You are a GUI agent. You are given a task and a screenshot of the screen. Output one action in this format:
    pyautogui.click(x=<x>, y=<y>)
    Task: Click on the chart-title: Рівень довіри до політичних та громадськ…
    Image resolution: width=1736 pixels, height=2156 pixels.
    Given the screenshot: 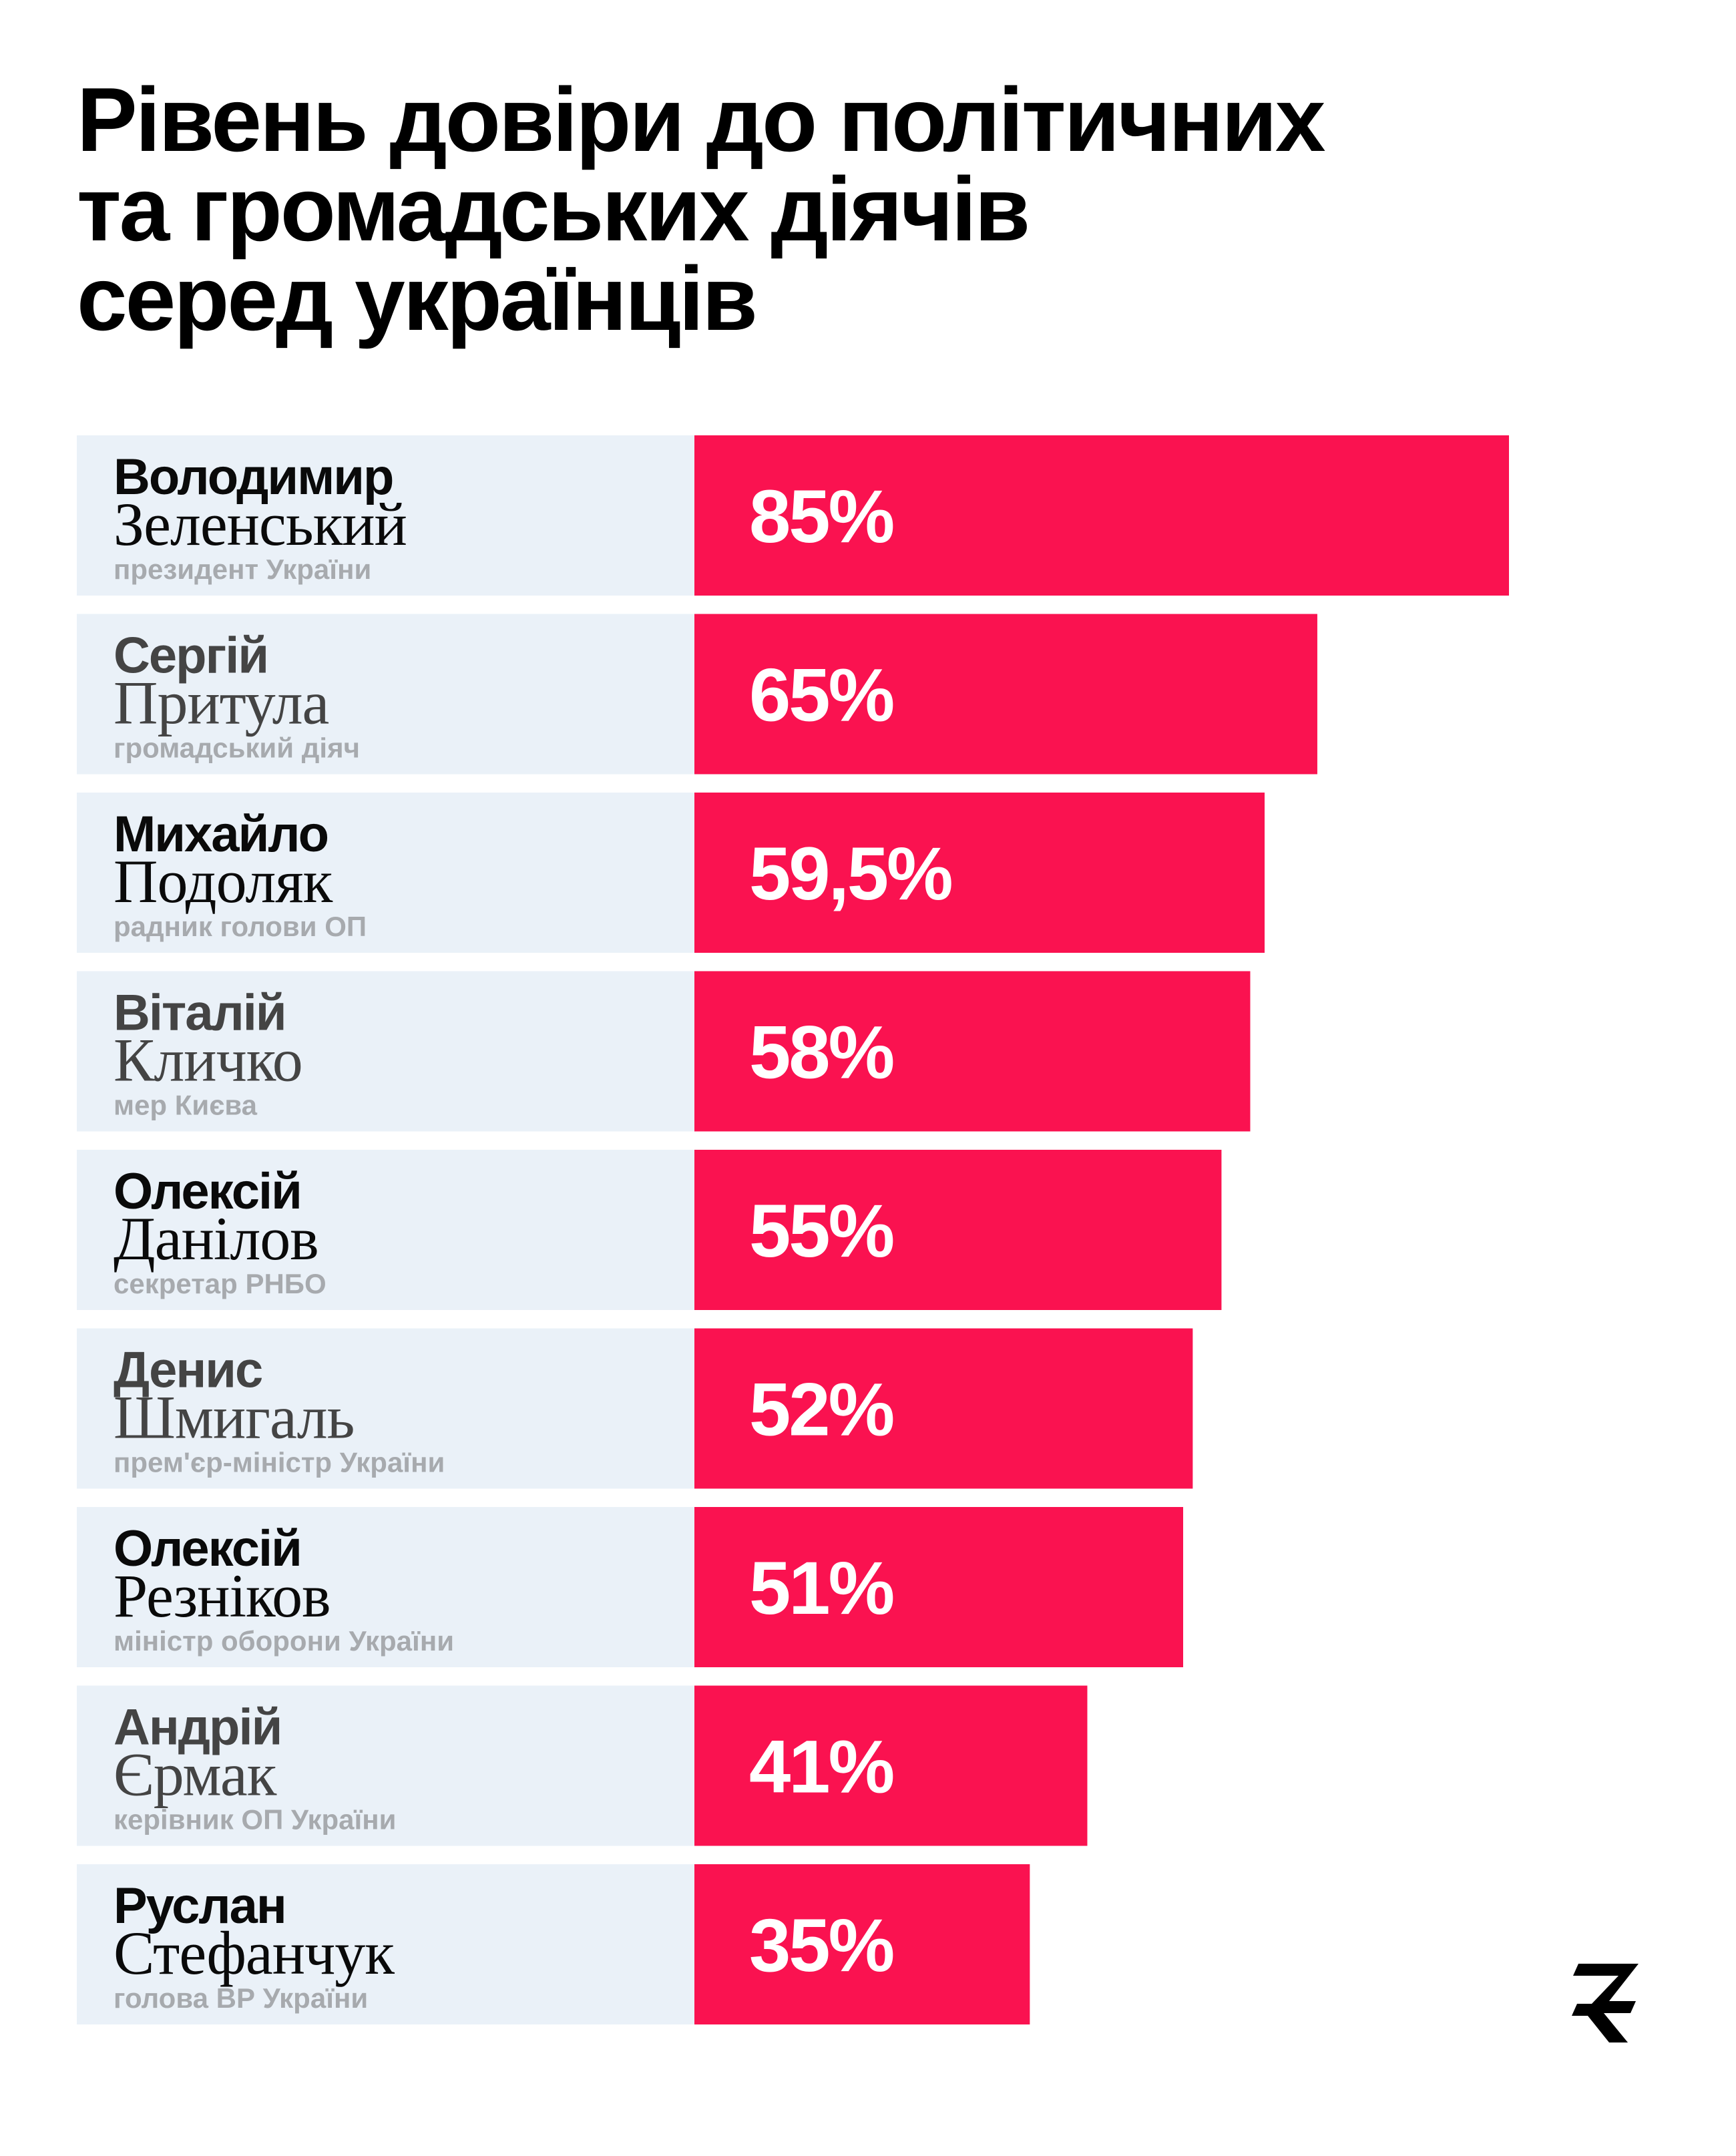 What is the action you would take?
    pyautogui.click(x=844, y=209)
    